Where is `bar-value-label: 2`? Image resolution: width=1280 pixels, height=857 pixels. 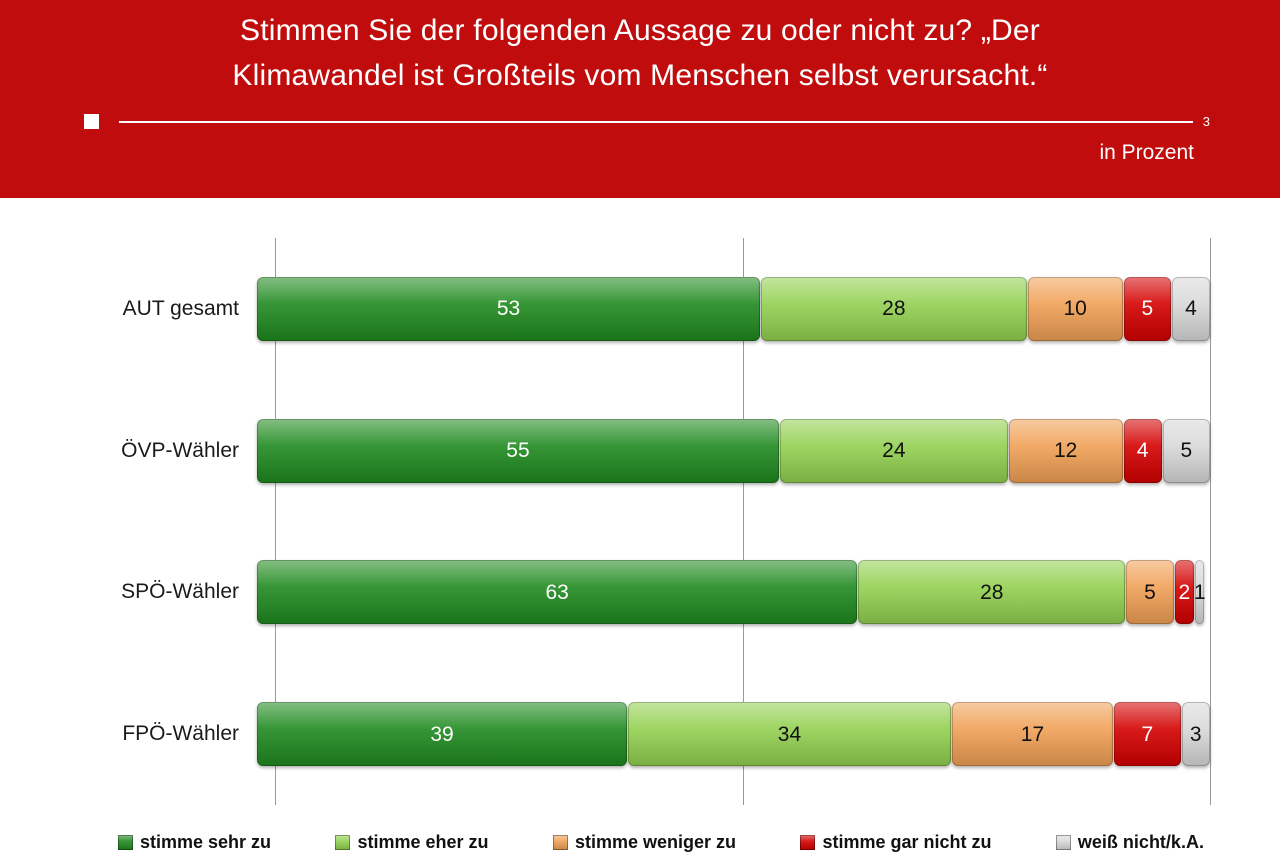
bar-value-label: 2 is located at coordinates (1184, 592).